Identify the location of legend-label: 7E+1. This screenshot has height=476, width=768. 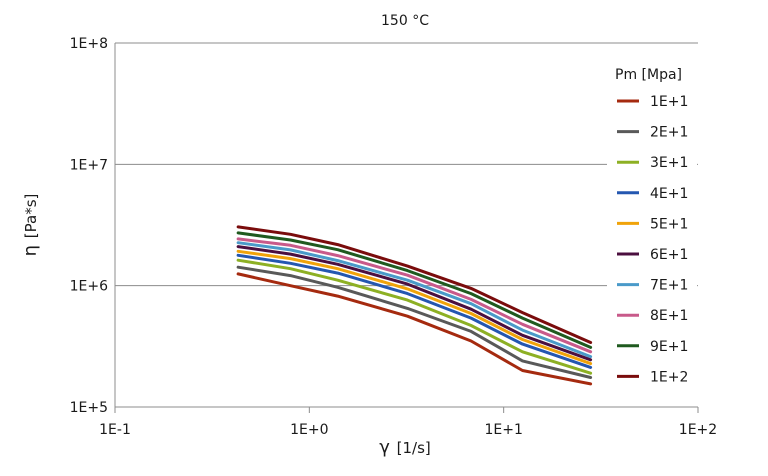
(669, 286).